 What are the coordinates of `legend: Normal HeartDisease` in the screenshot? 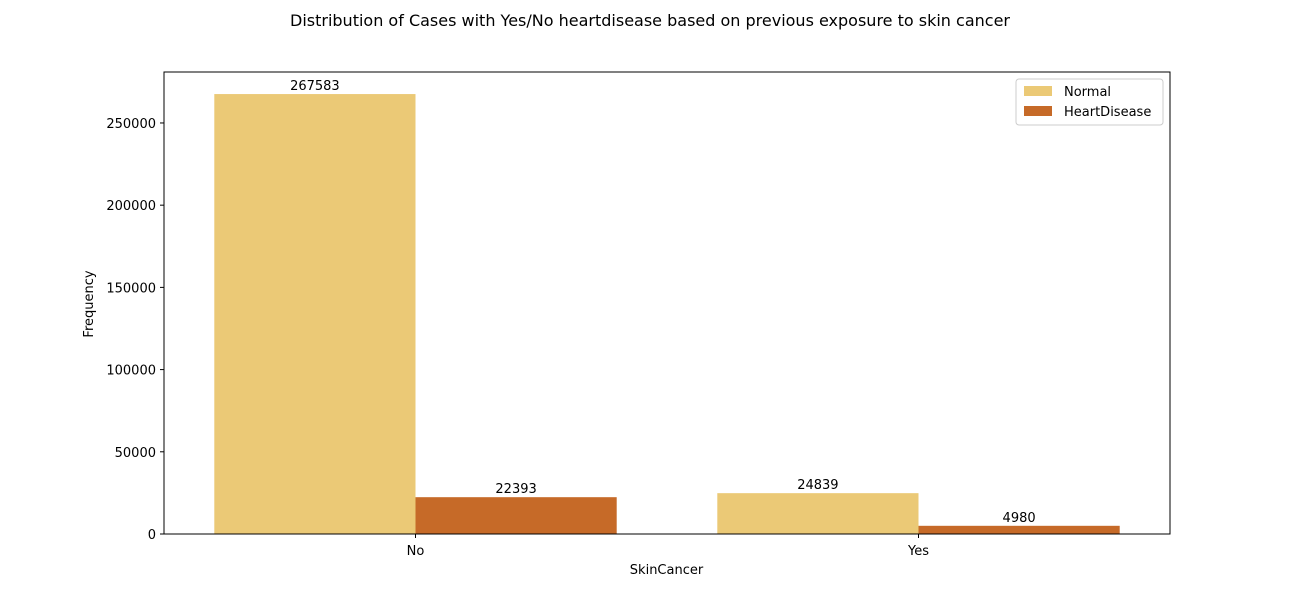 It's located at (1089, 102).